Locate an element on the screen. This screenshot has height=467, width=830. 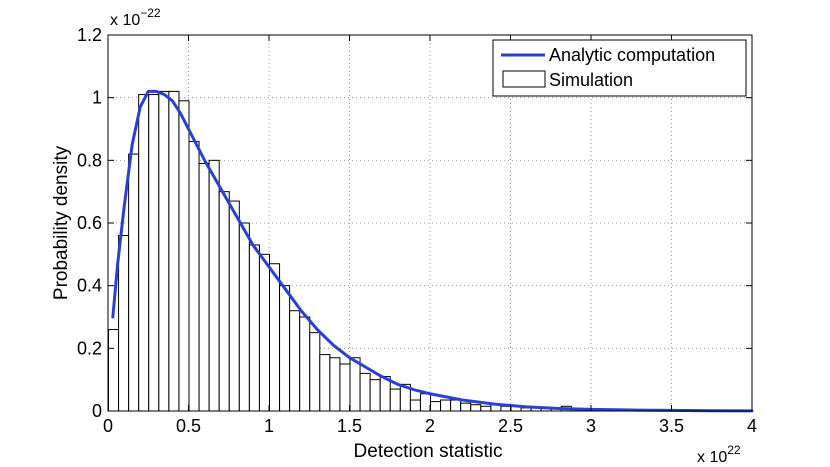
legend-label-analytic: Analytic computation is located at coordinates (632, 55).